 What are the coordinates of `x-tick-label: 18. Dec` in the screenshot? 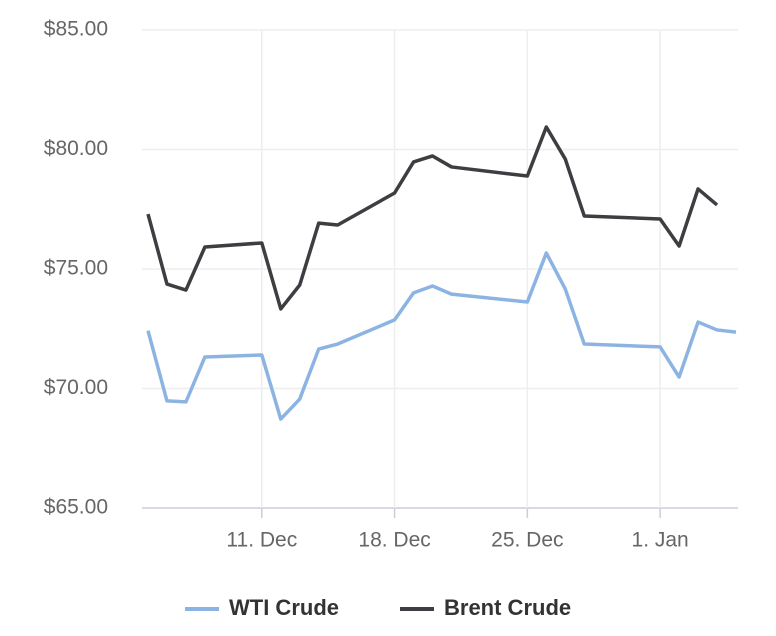 It's located at (394, 540).